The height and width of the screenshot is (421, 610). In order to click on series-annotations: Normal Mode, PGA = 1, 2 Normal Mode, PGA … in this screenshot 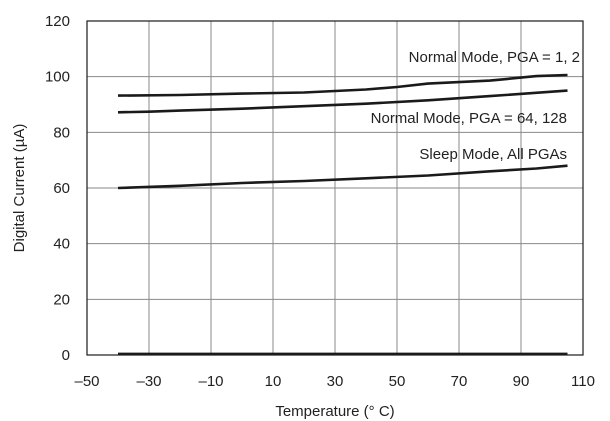, I will do `click(475, 106)`.